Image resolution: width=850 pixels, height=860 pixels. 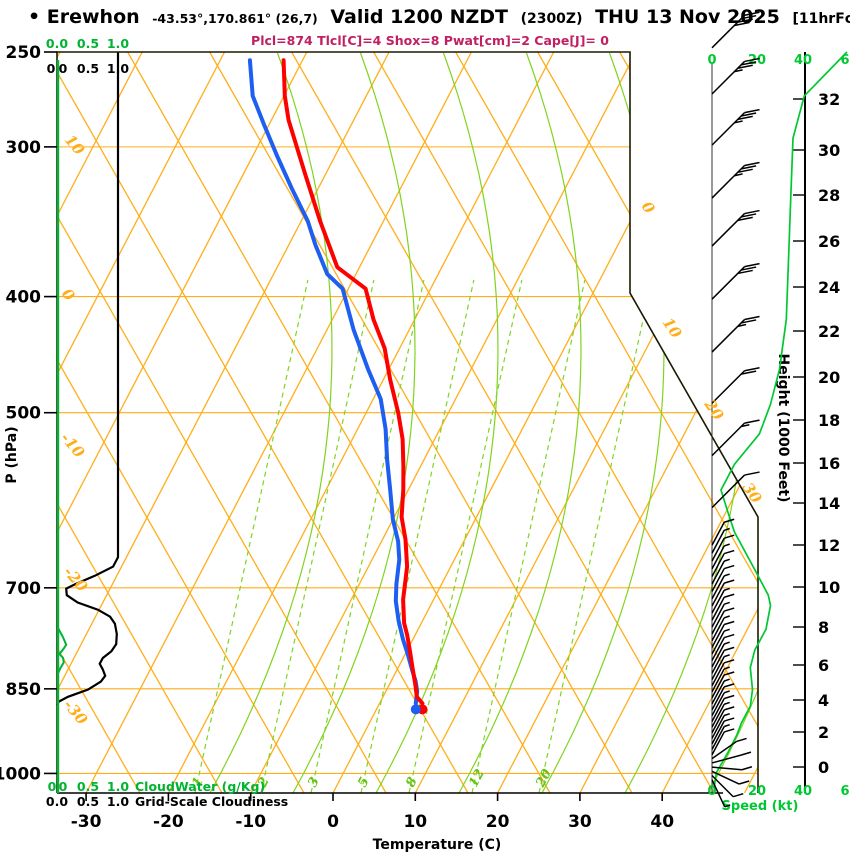 I want to click on temperature-axis-title: Temperature (C), so click(x=437, y=845).